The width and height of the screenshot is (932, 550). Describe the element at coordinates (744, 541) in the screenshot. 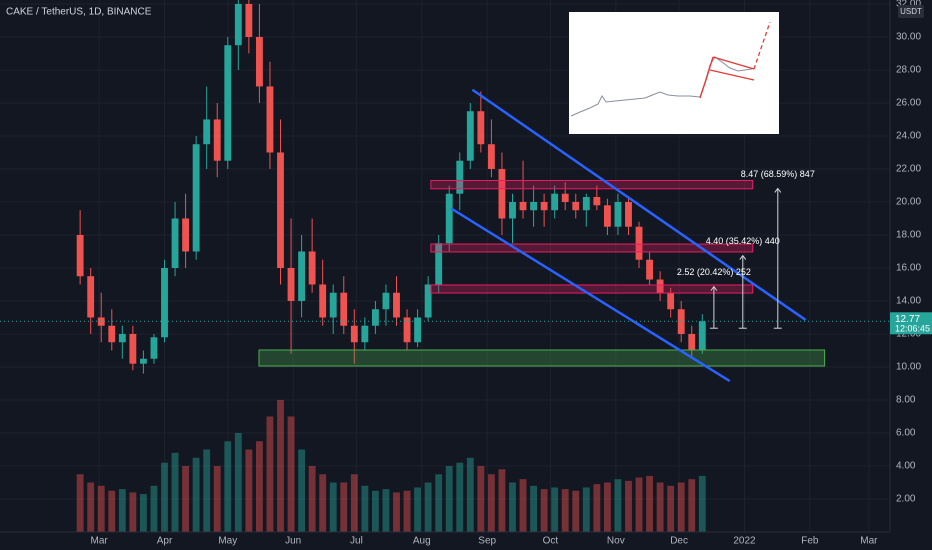

I see `x-tick-label: 2022` at that location.